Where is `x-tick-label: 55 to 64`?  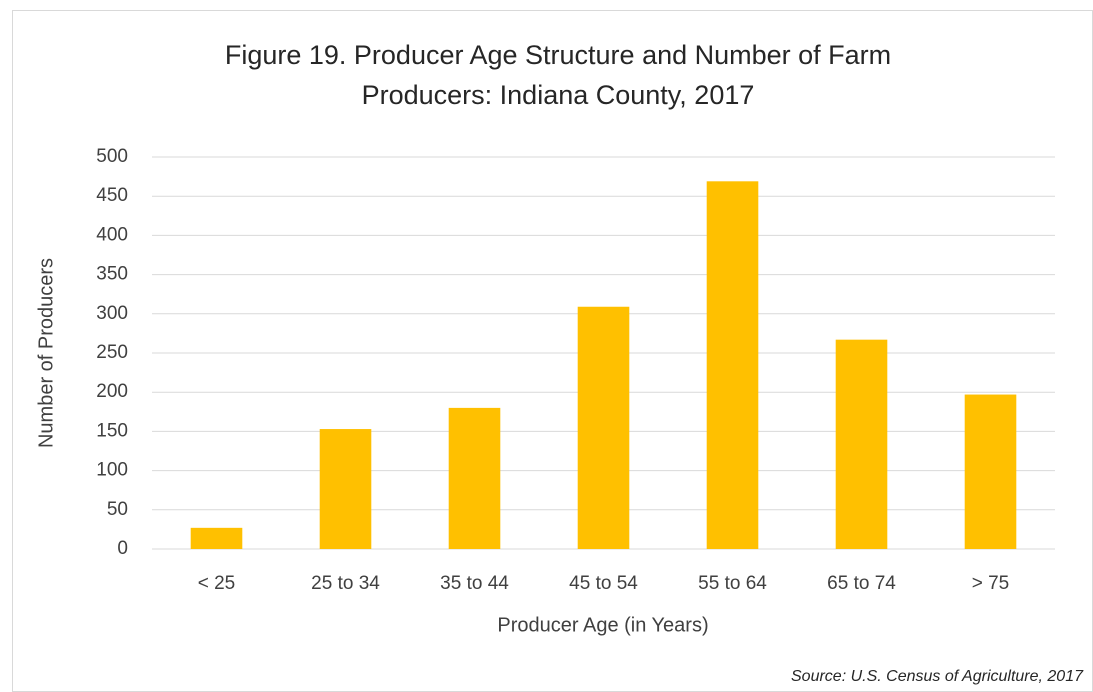 x-tick-label: 55 to 64 is located at coordinates (732, 583).